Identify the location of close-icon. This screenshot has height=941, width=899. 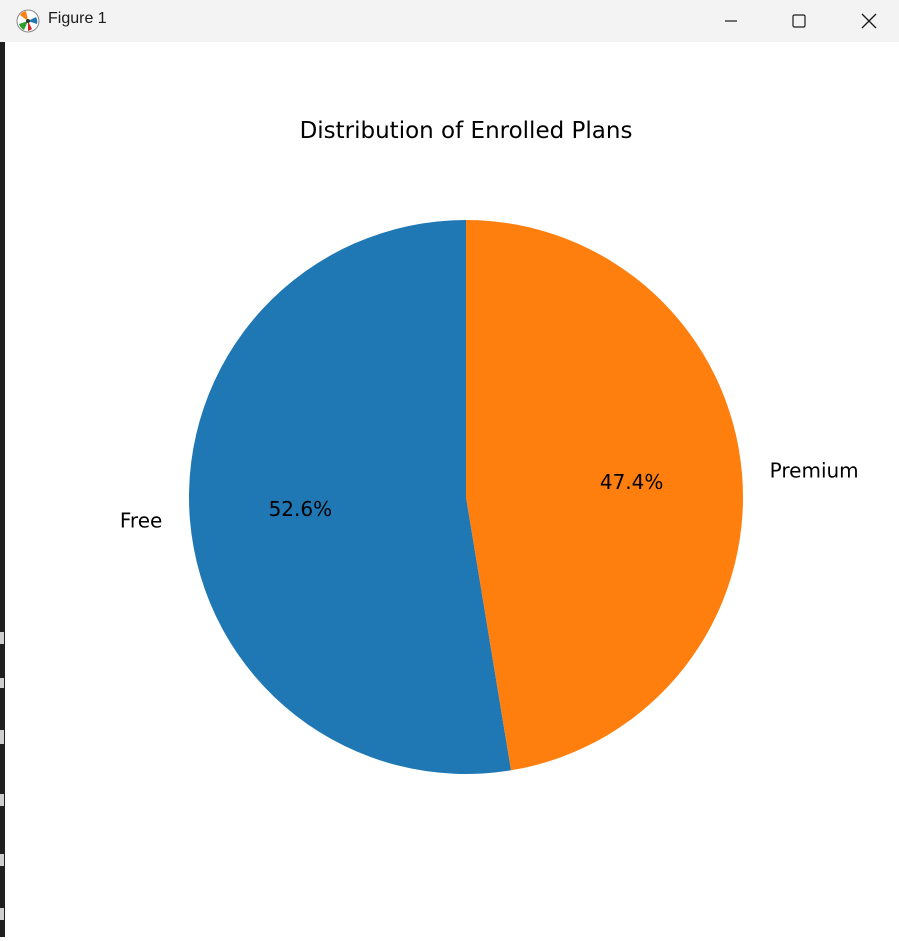
(869, 21).